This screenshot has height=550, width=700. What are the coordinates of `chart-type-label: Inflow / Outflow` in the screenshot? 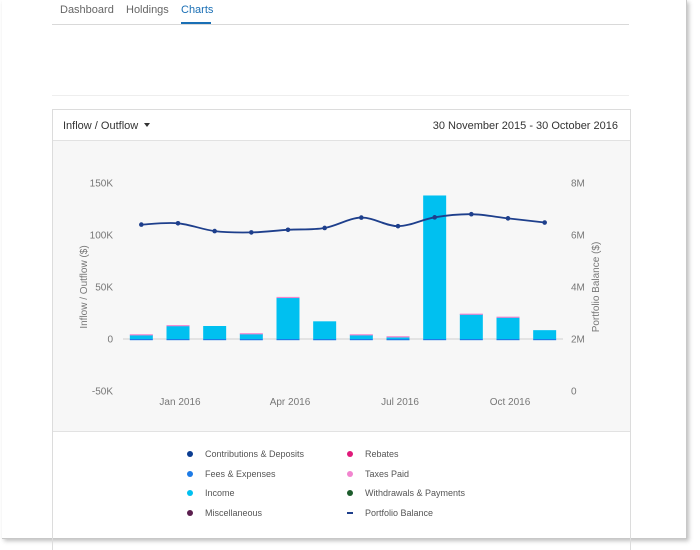 It's located at (101, 126).